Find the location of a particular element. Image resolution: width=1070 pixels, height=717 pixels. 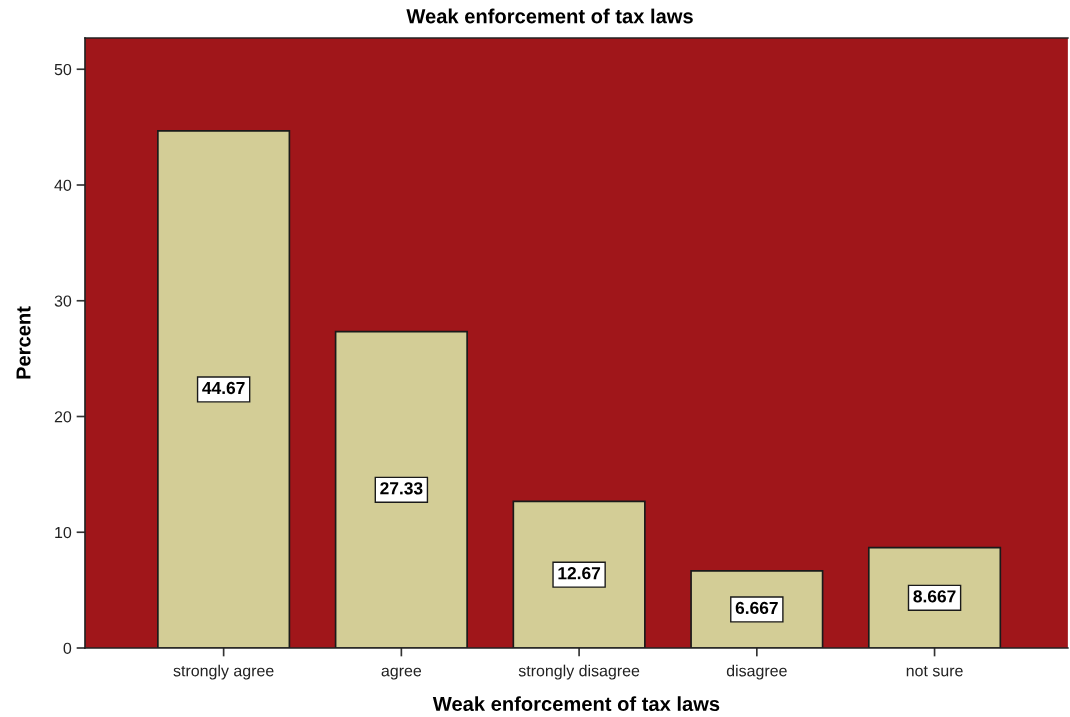

y-tick-label: 30 is located at coordinates (63, 301).